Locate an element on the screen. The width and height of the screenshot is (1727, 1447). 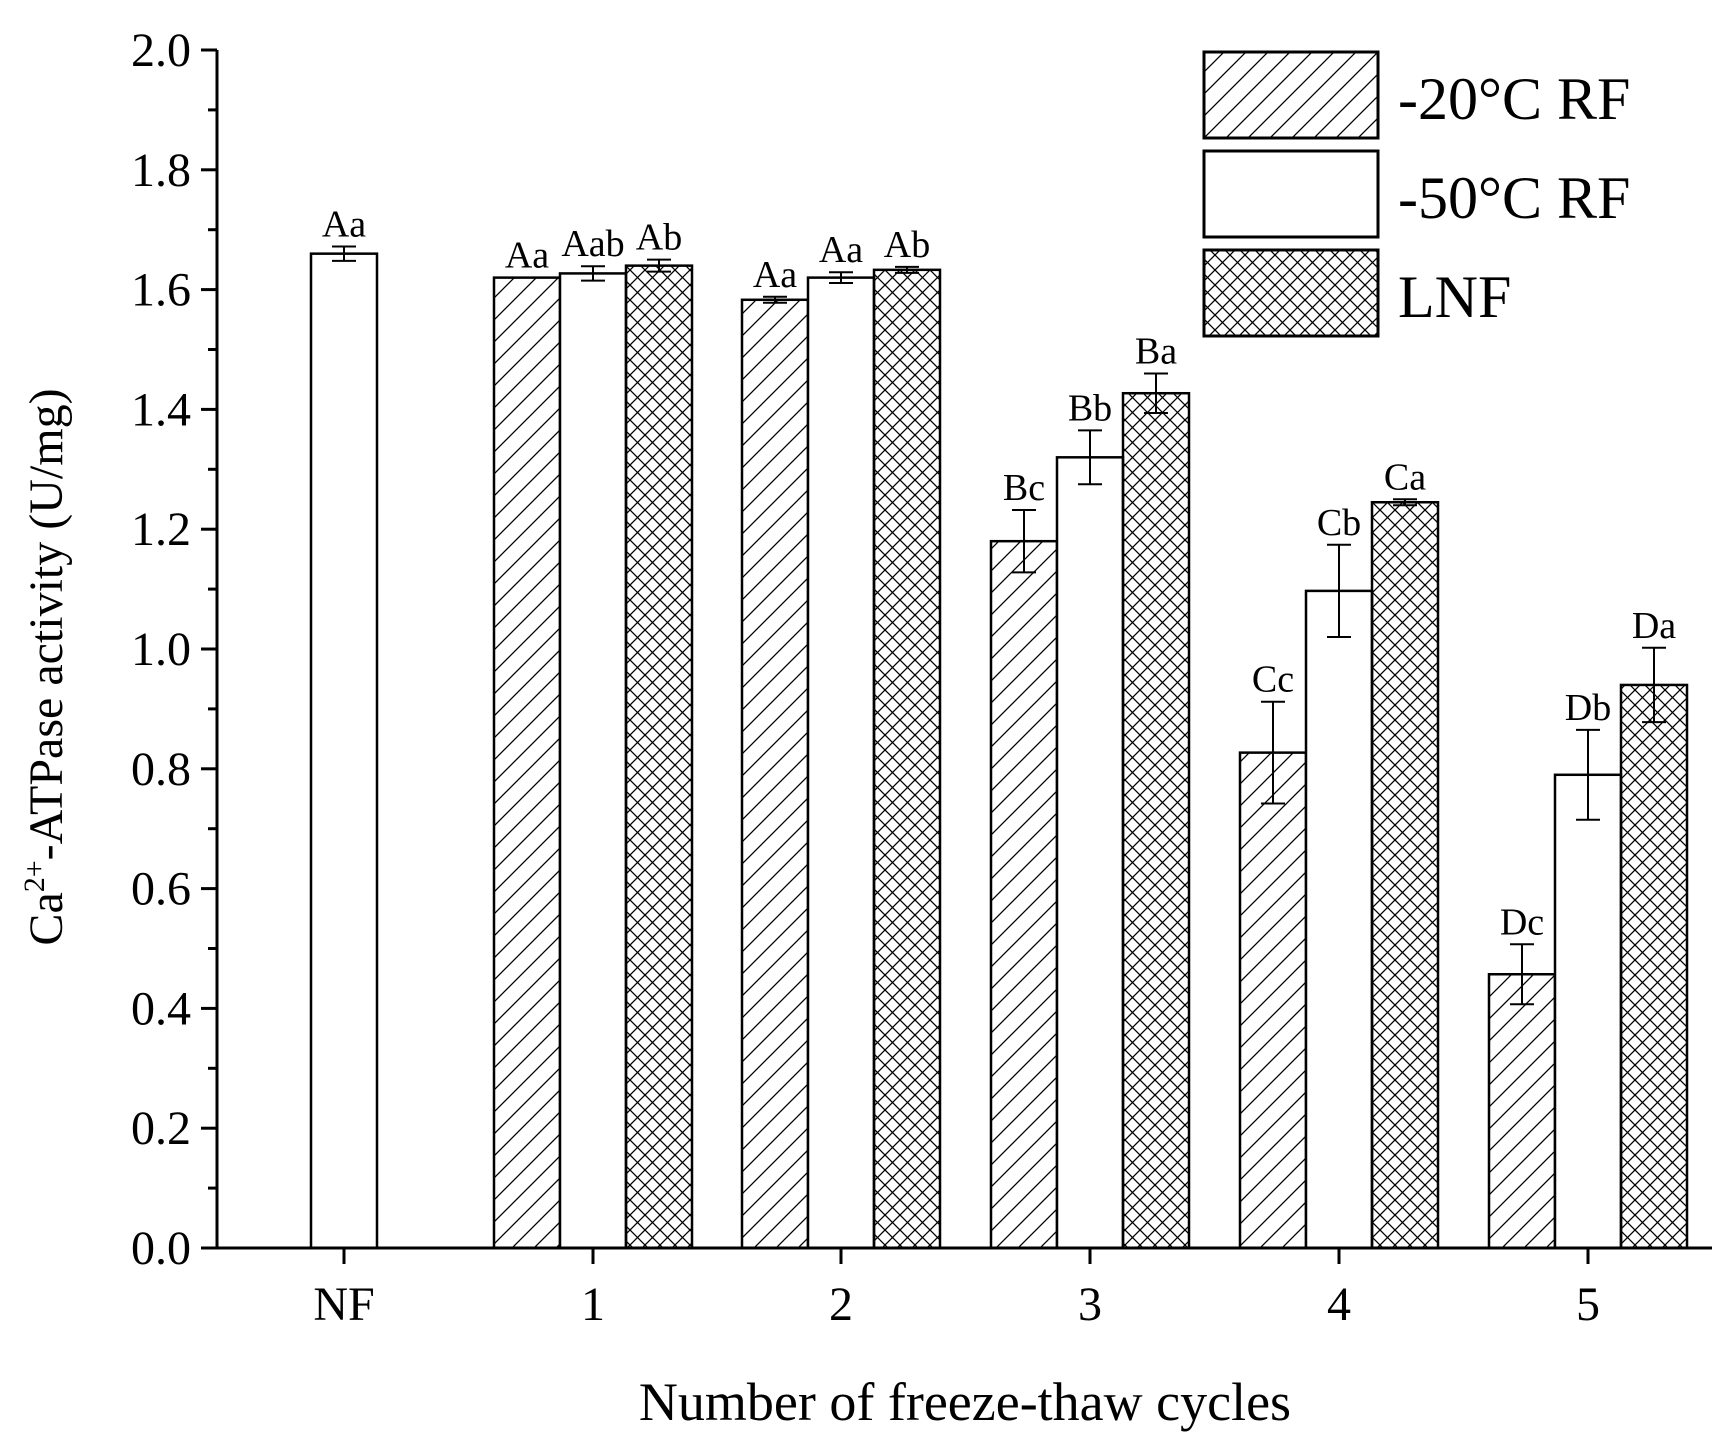
bar-hatch-cycle-1-significance-label: Aa is located at coordinates (527, 256).